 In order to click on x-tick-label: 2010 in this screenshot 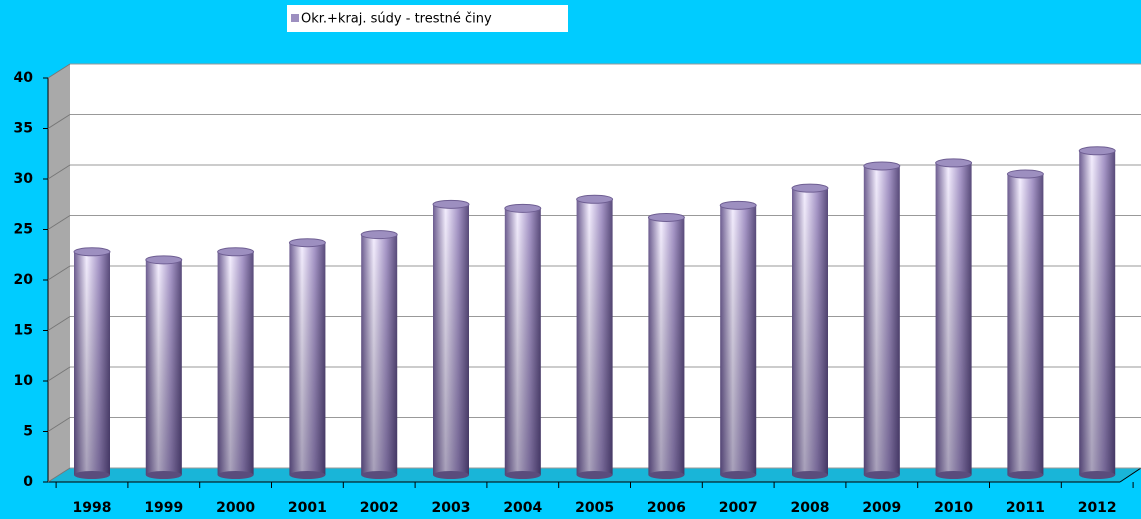, I will do `click(953, 508)`.